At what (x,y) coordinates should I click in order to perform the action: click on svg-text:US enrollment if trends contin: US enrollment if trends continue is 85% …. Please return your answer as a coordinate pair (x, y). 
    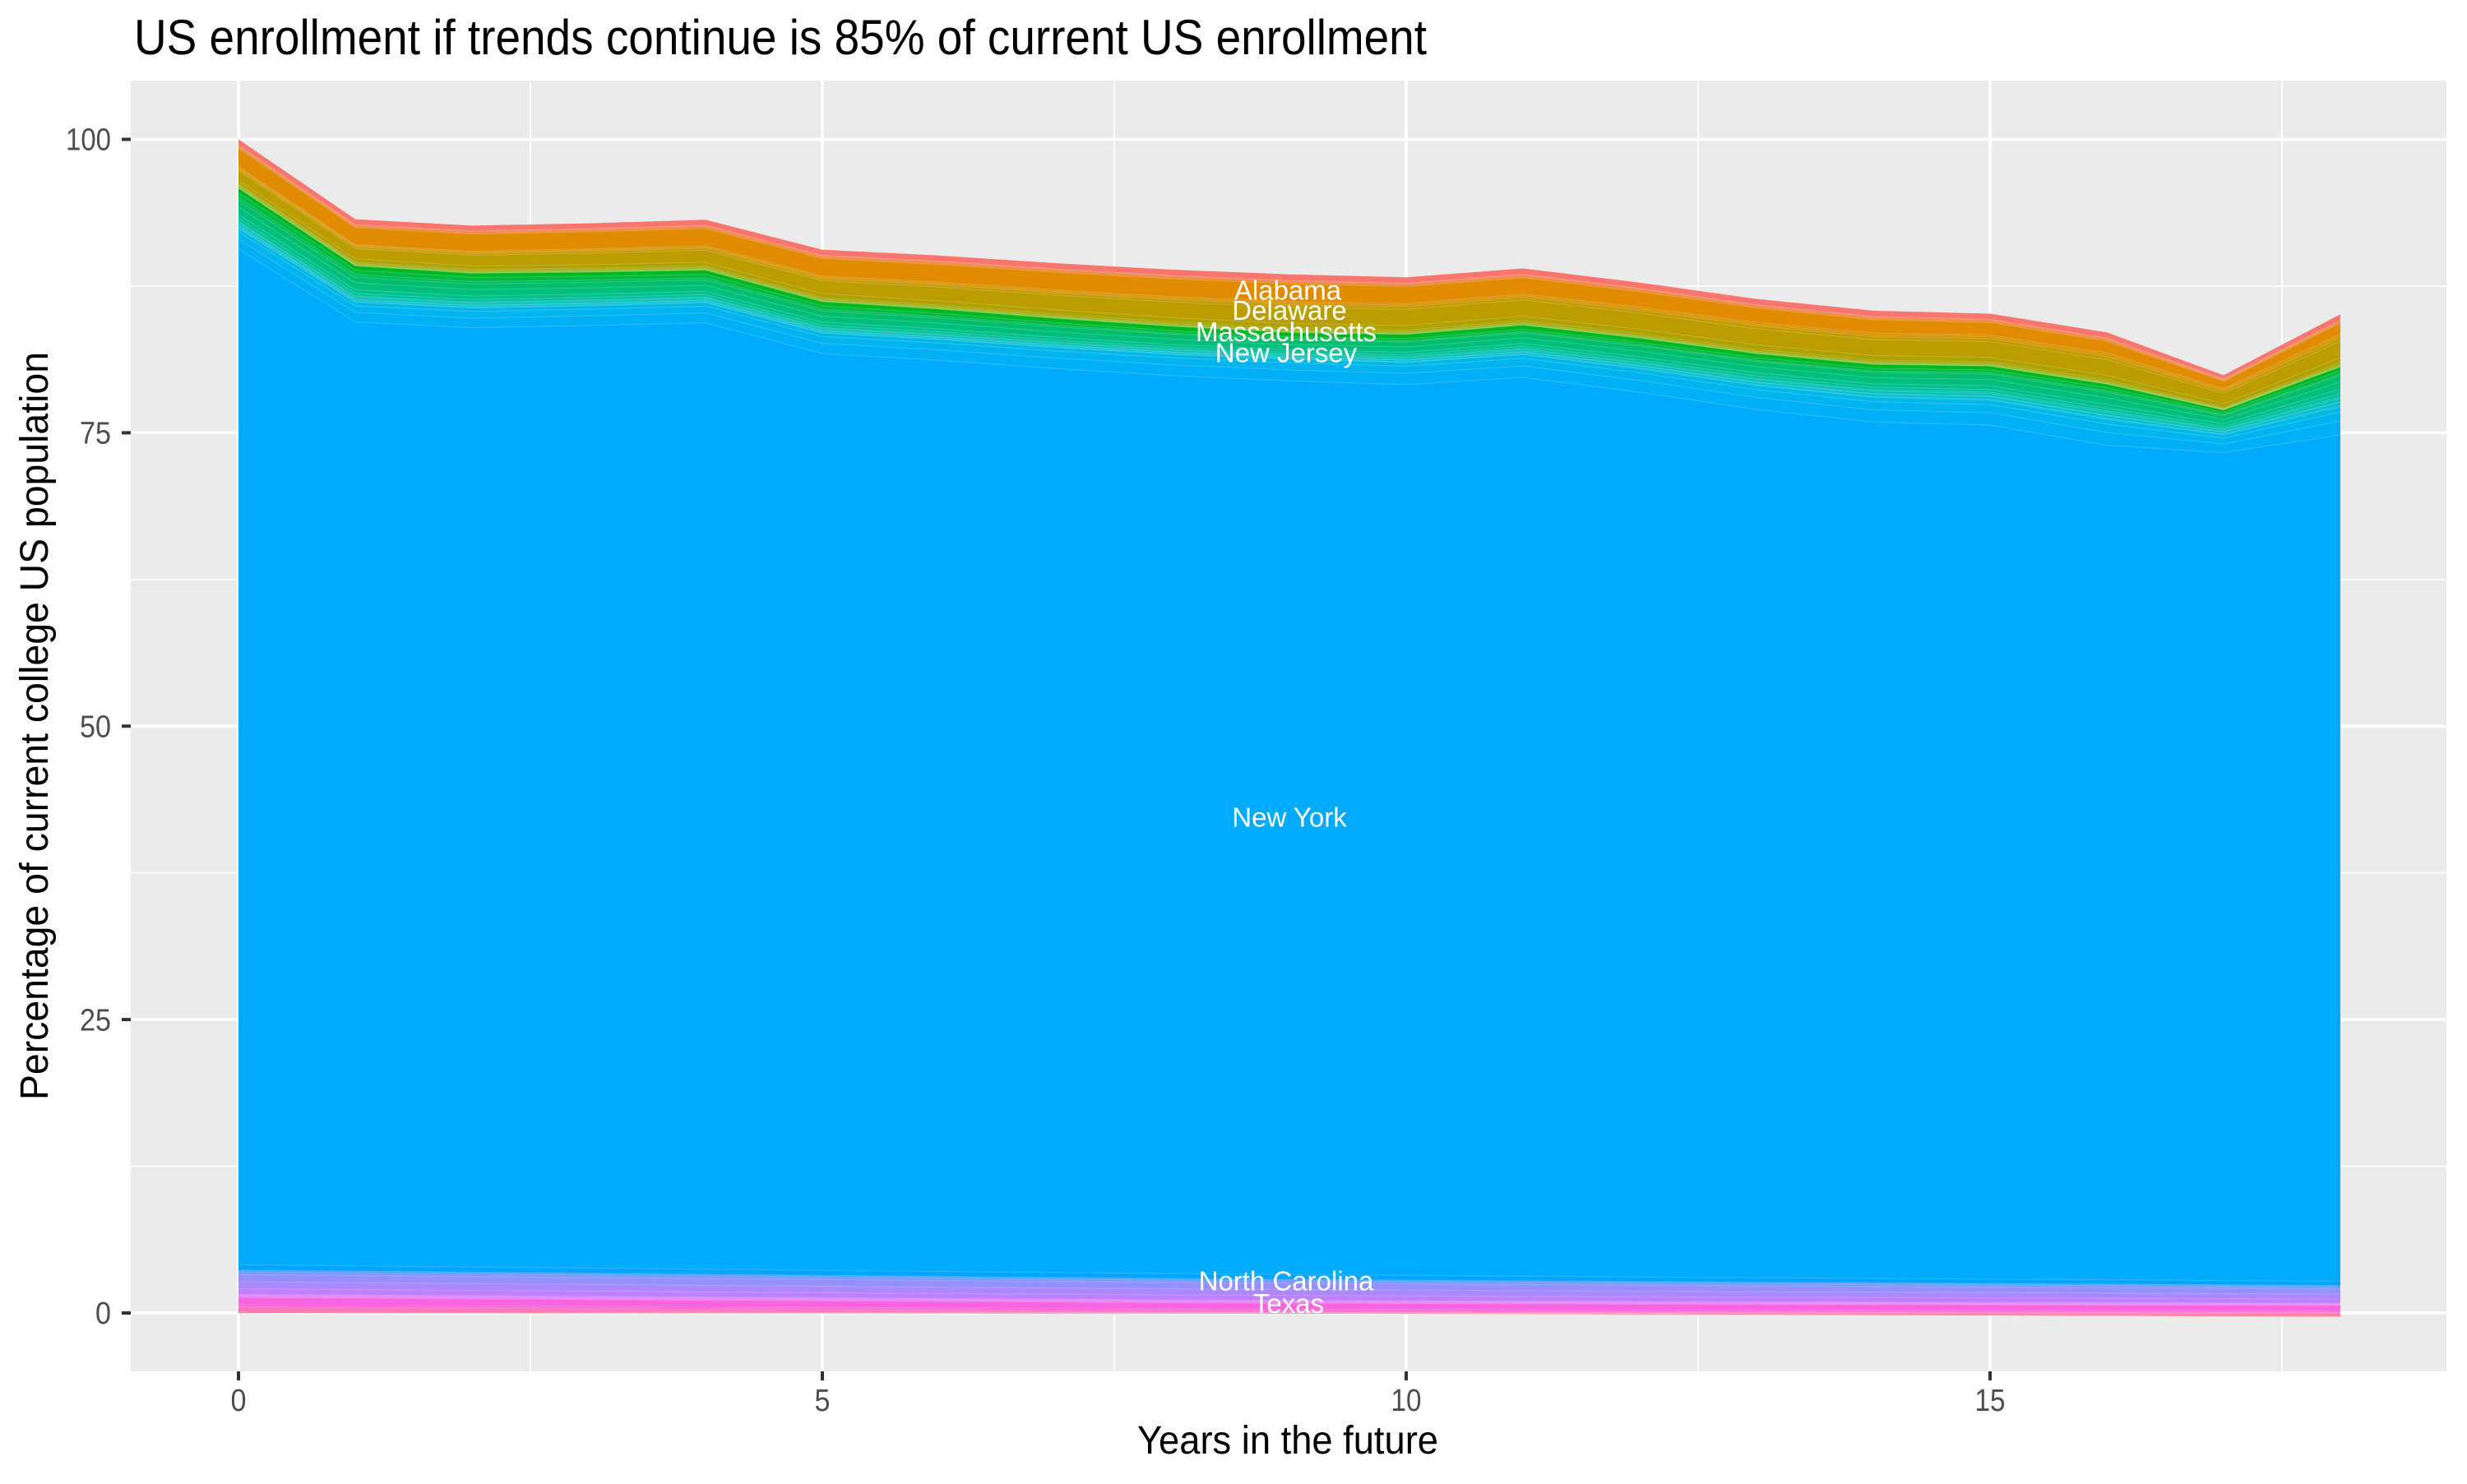
    Looking at the image, I should click on (781, 37).